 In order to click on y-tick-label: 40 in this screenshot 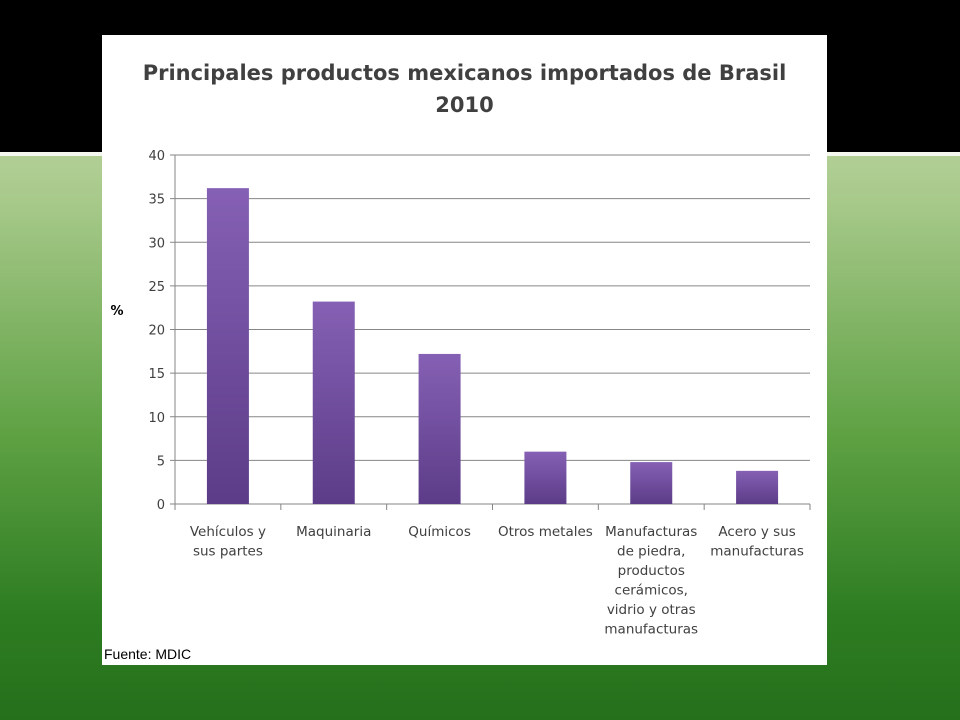, I will do `click(156, 156)`.